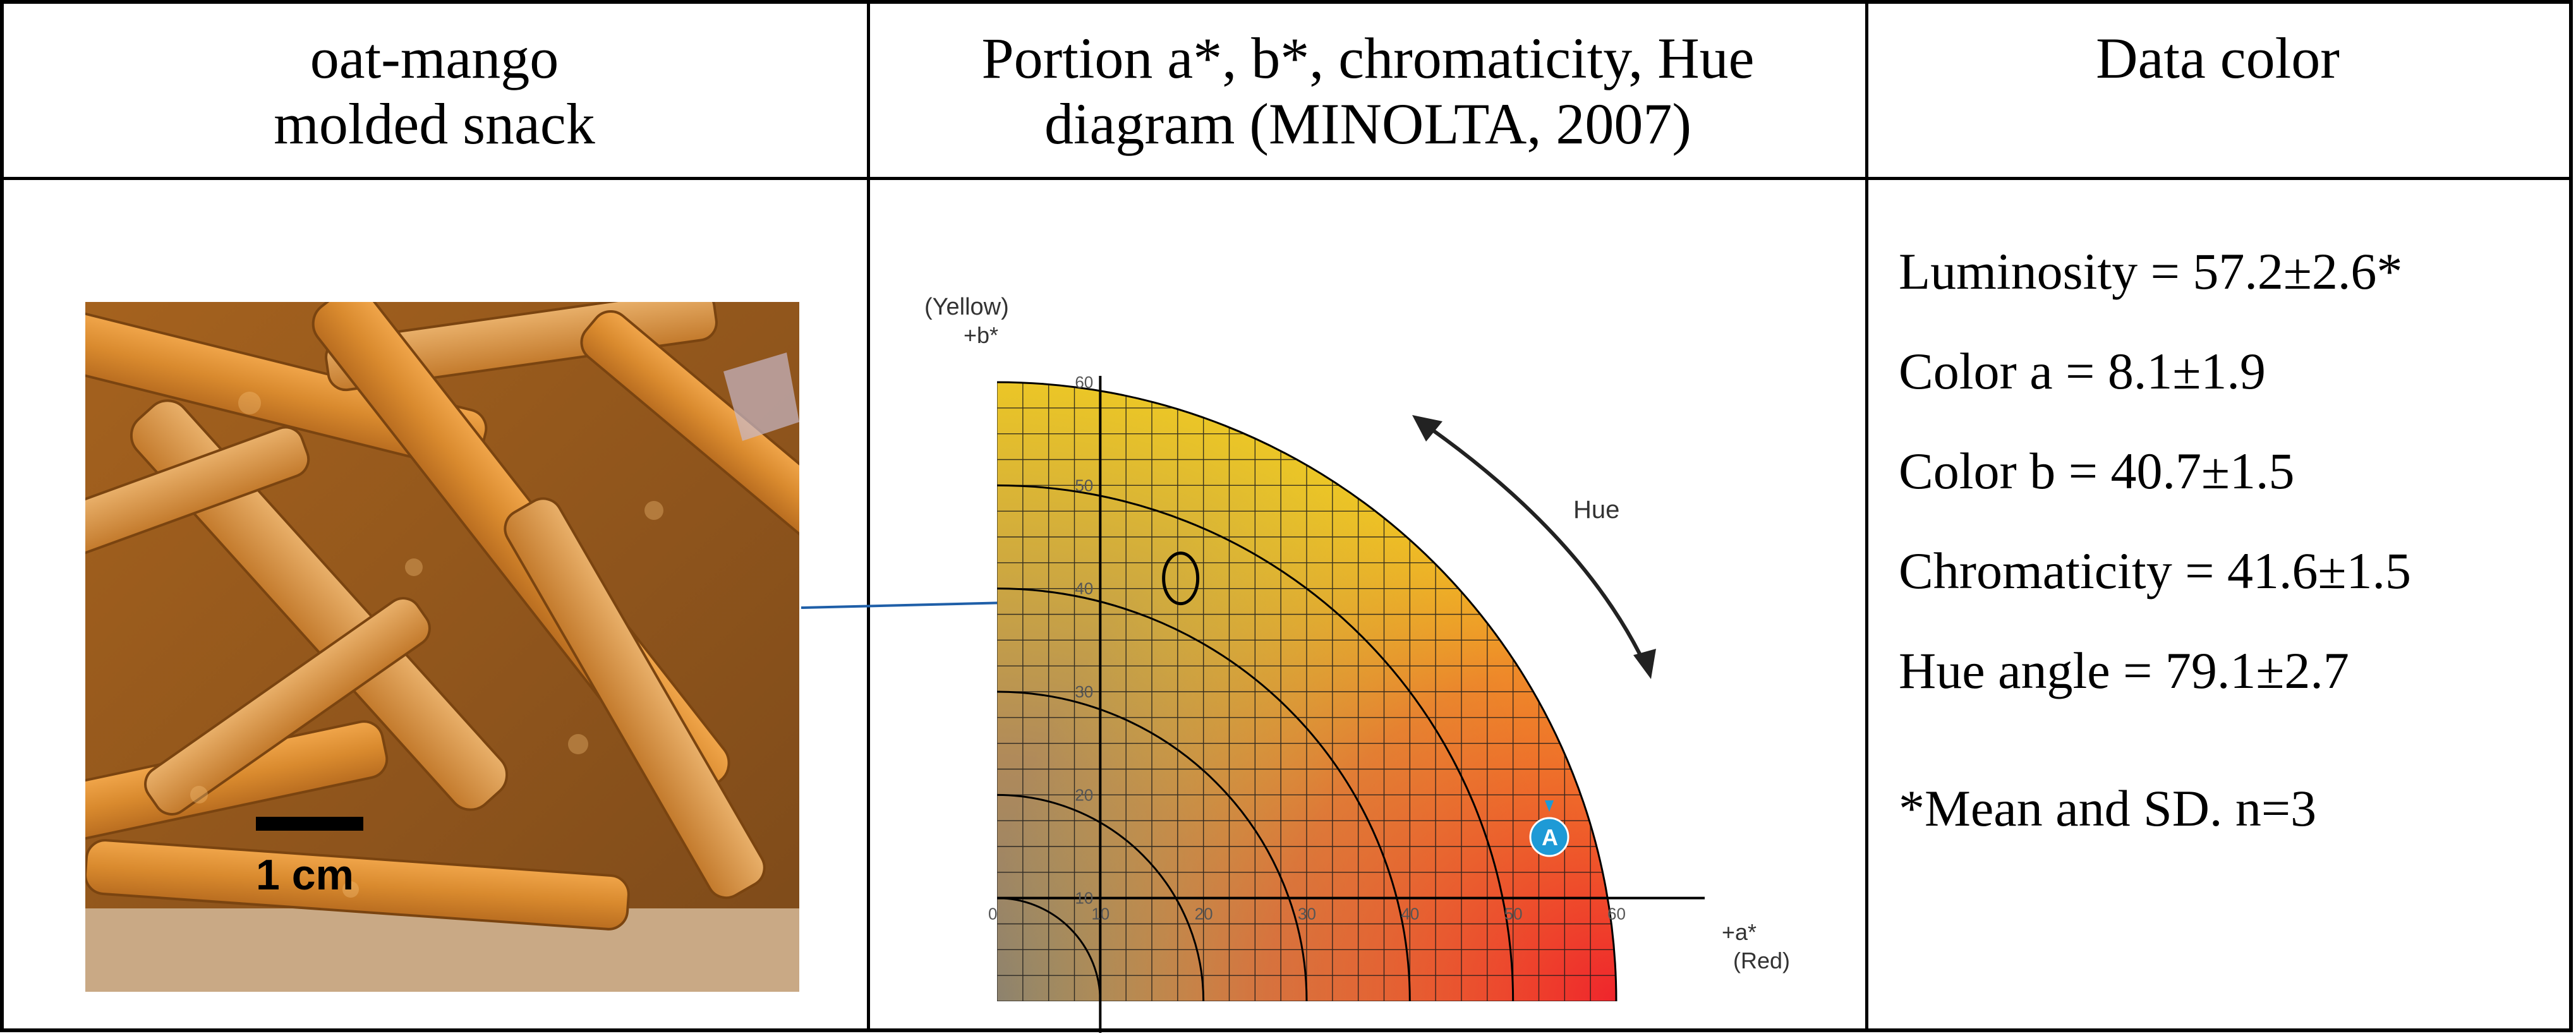 Image resolution: width=2576 pixels, height=1036 pixels. What do you see at coordinates (2097, 471) in the screenshot?
I see `color-b-value: Color b = 40.7±1.5` at bounding box center [2097, 471].